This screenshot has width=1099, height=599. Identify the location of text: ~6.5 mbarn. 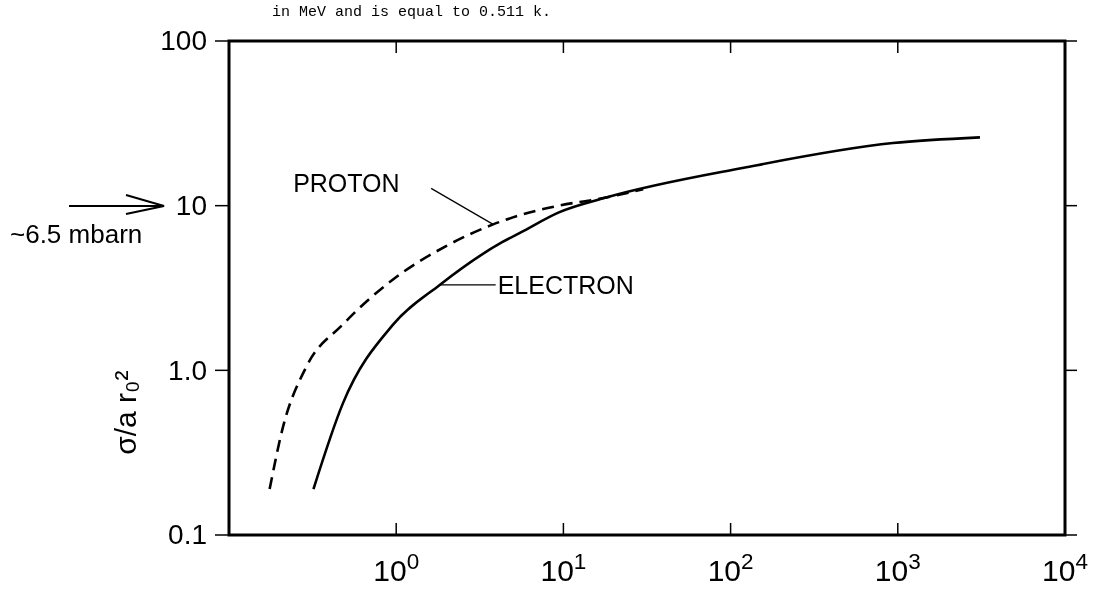
(76, 234).